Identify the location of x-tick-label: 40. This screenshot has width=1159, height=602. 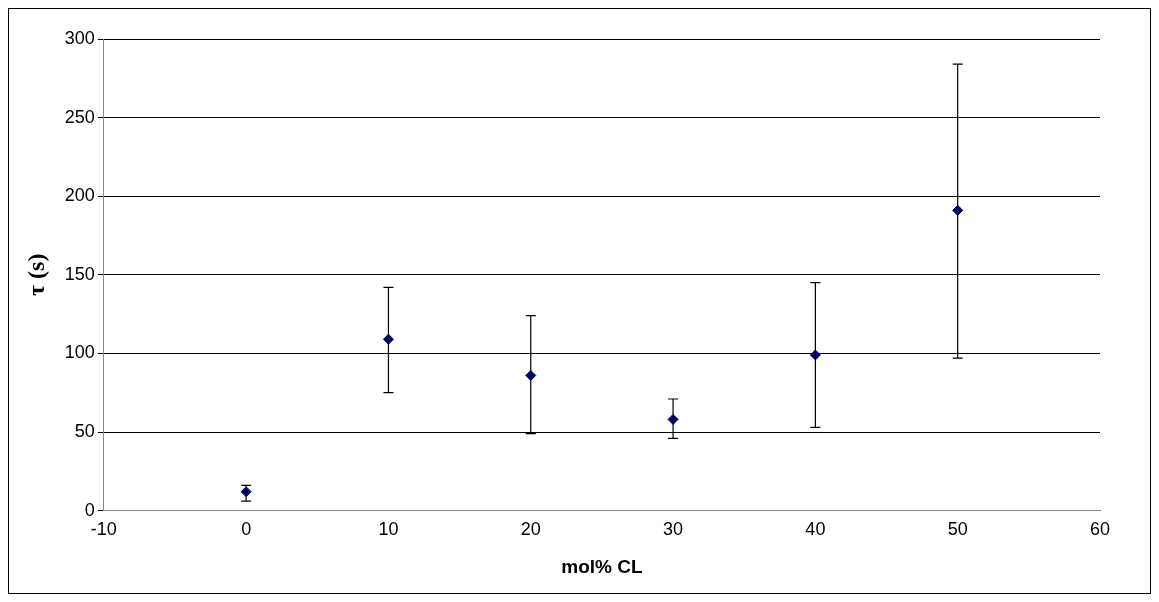
(815, 529).